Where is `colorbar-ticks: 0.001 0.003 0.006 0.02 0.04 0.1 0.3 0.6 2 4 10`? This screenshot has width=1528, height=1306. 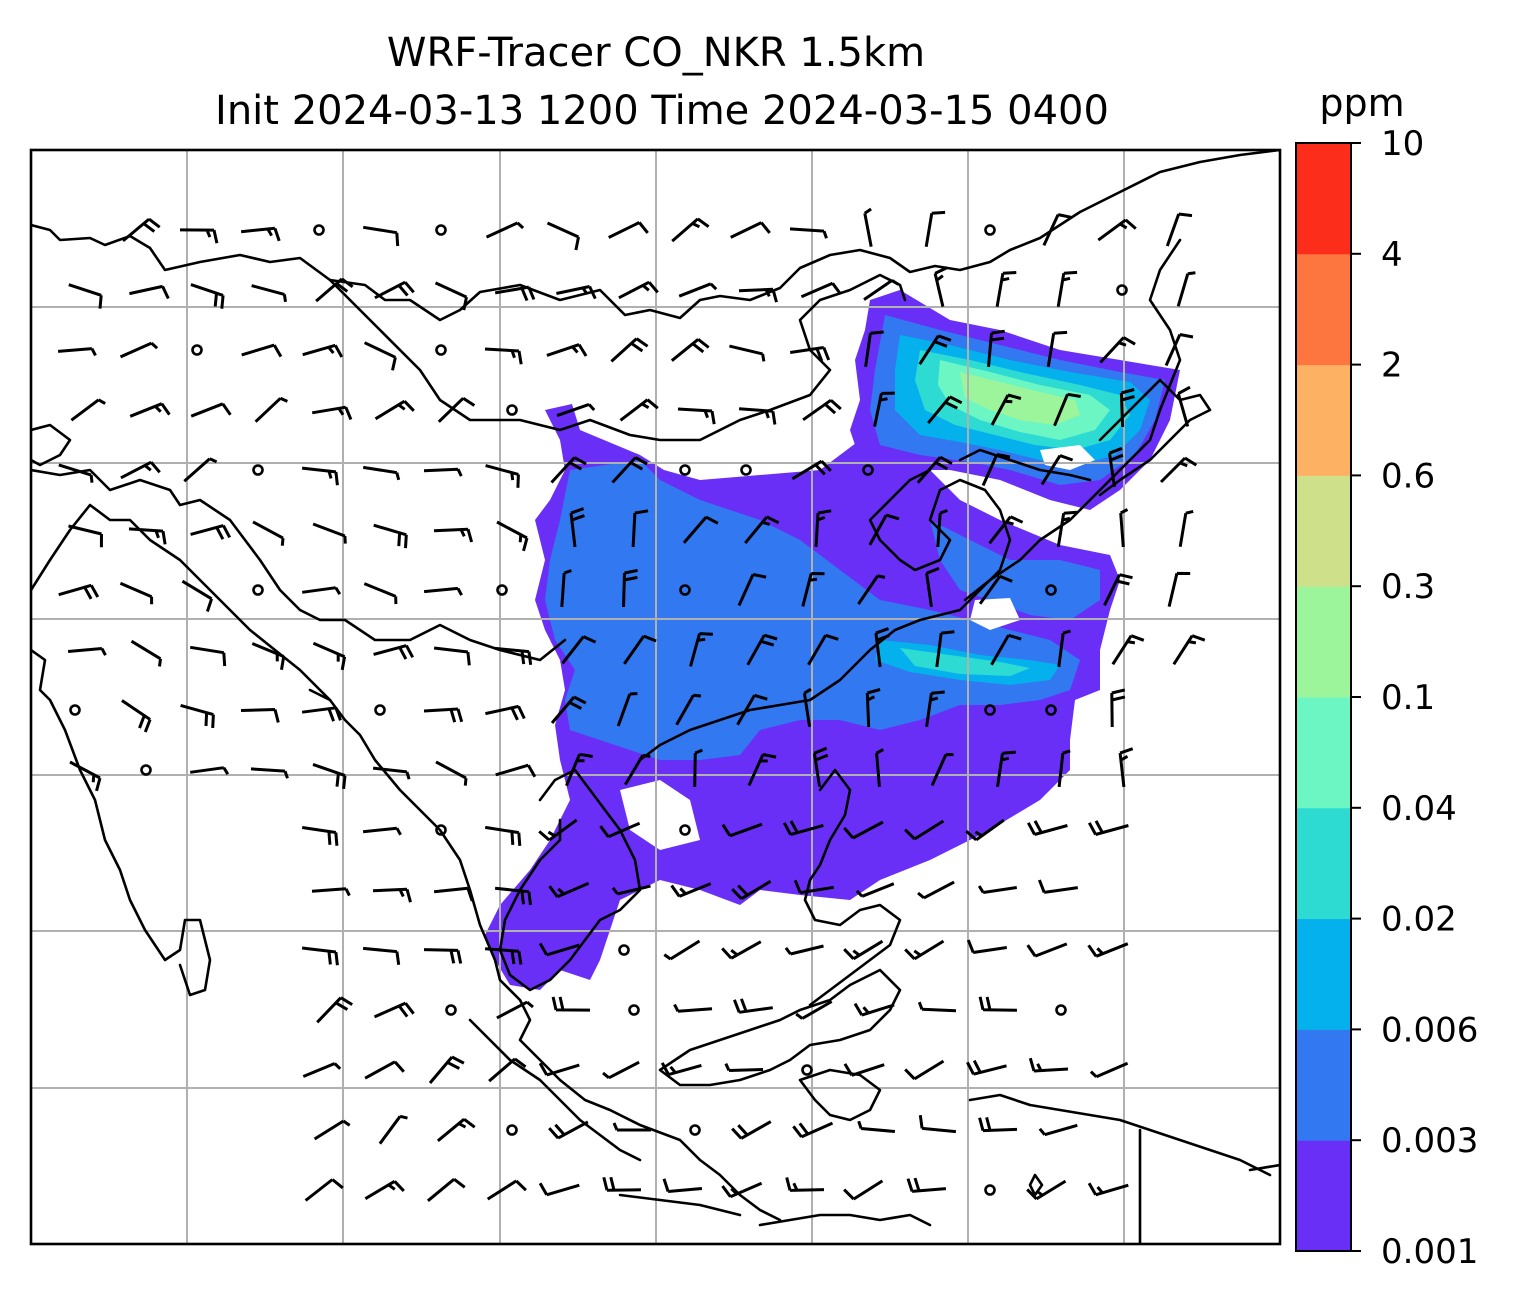
colorbar-ticks: 0.001 0.003 0.006 0.02 0.04 0.1 0.3 0.6 2 4 10 is located at coordinates (1414, 698).